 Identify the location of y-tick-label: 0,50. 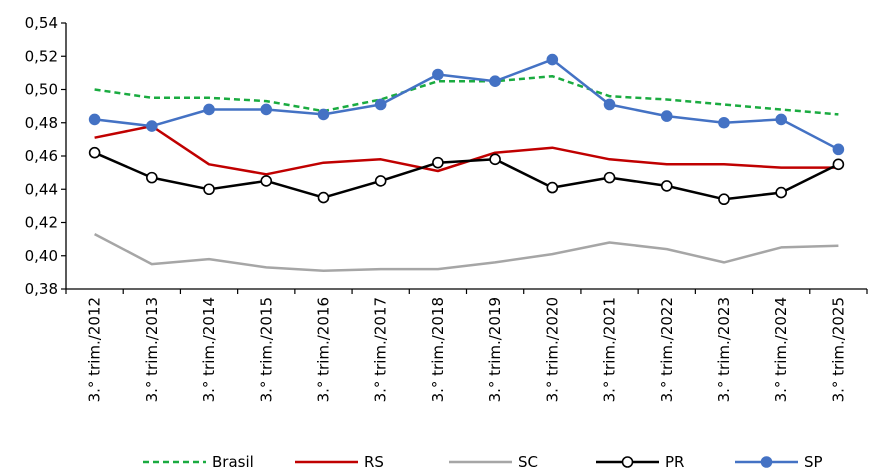
(41, 90).